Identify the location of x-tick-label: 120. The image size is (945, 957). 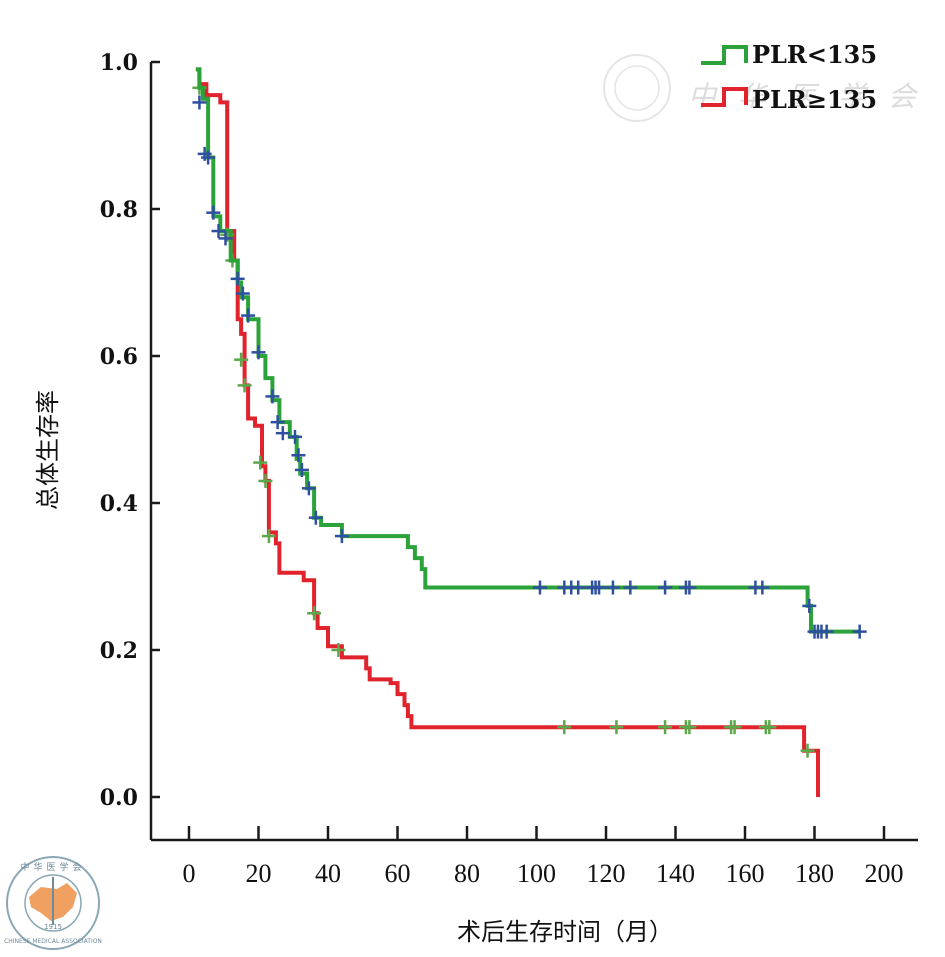
(606, 873).